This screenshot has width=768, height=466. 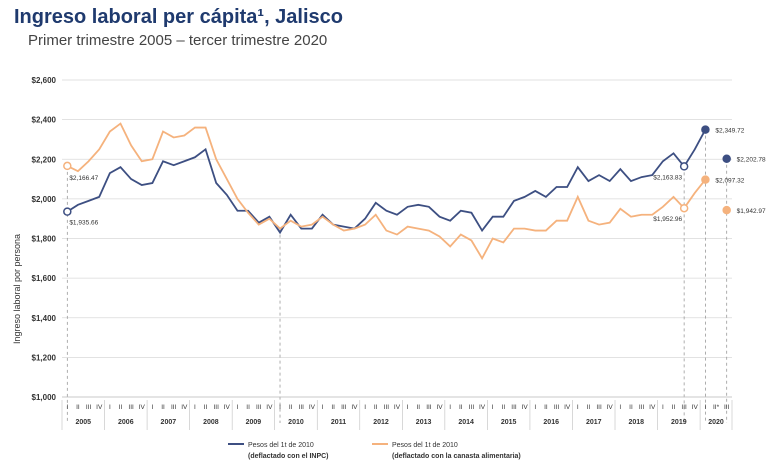 I want to click on x-year-label: 2006, so click(x=126, y=422).